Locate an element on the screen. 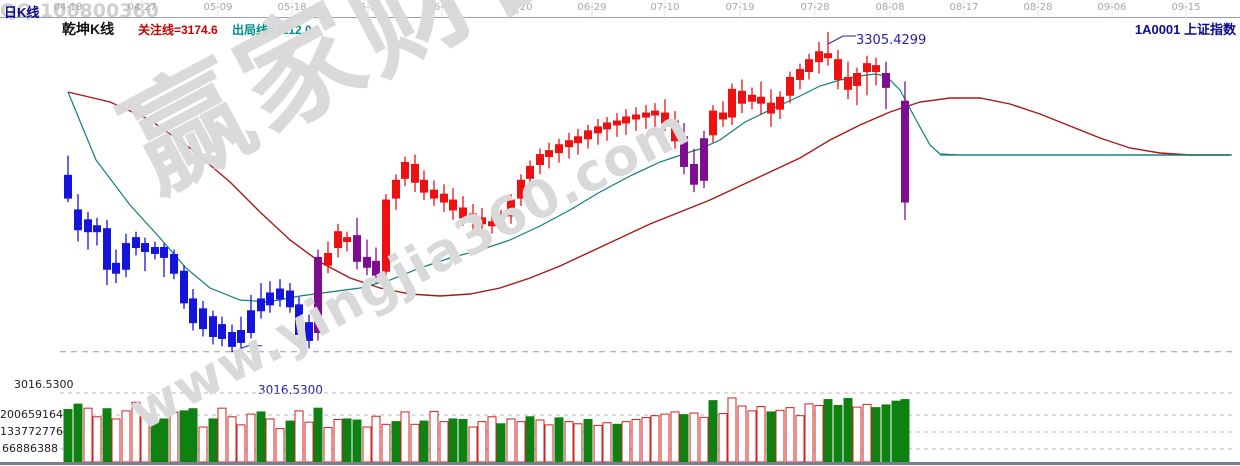 The width and height of the screenshot is (1240, 466). date-axis-tick: 08-17 is located at coordinates (964, 7).